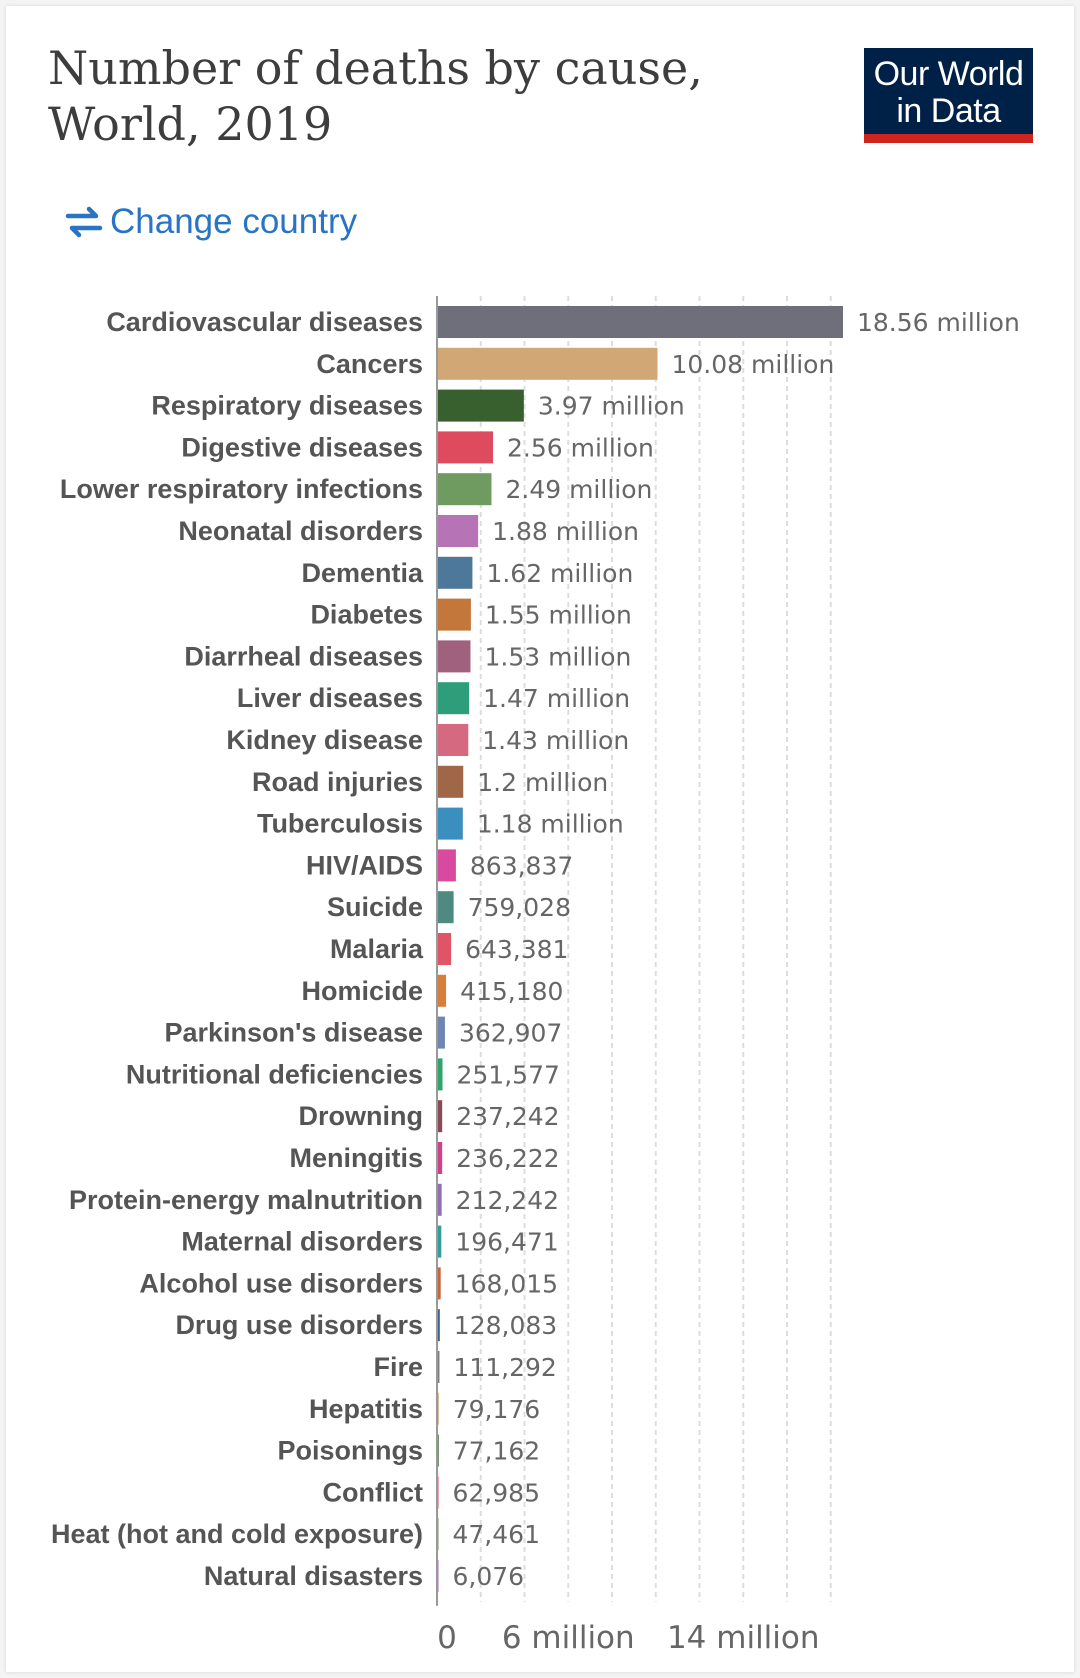 This screenshot has height=1678, width=1080. Describe the element at coordinates (302, 1242) in the screenshot. I see `category-label: Maternal disorders` at that location.